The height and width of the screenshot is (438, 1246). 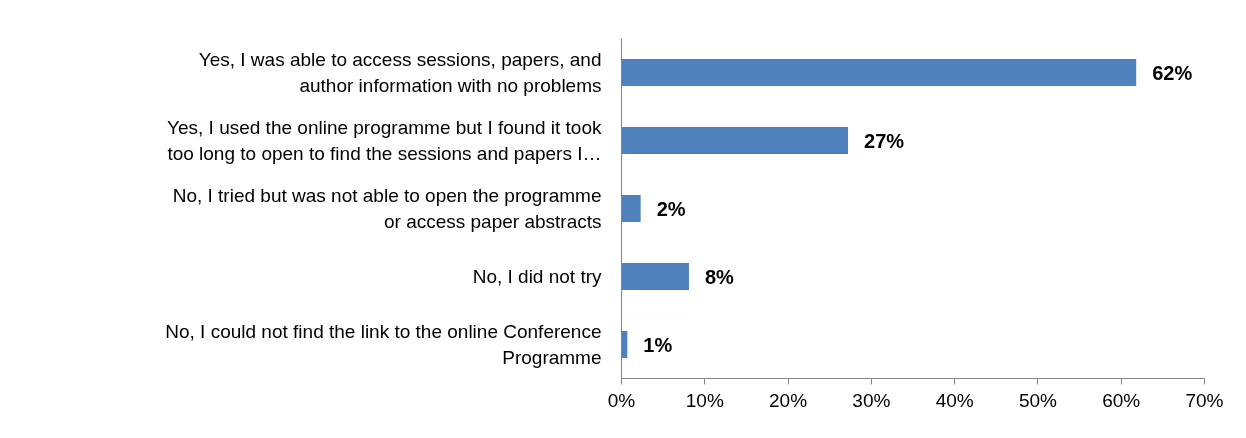 What do you see at coordinates (954, 400) in the screenshot?
I see `x-tick-label: 40%` at bounding box center [954, 400].